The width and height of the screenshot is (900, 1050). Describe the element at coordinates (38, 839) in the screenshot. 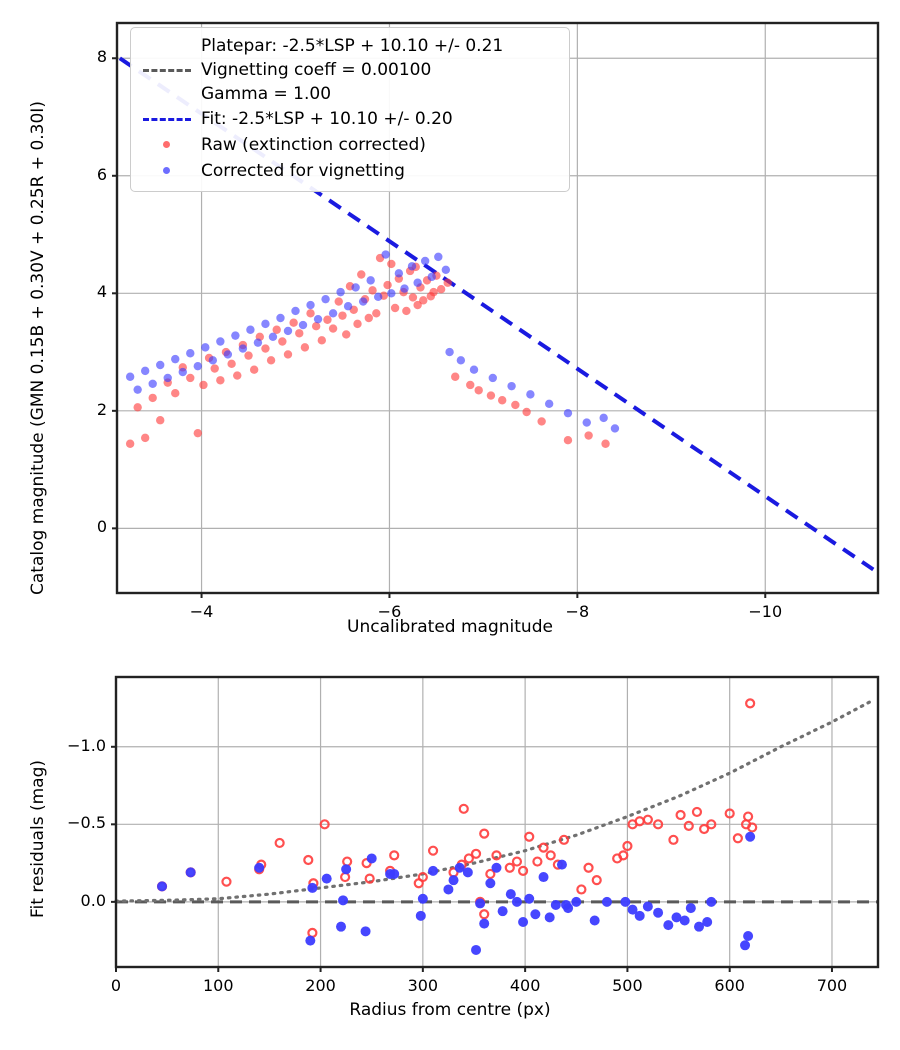

I see `bottom-panel-y-axis-label: Fit residuals (mag)` at that location.